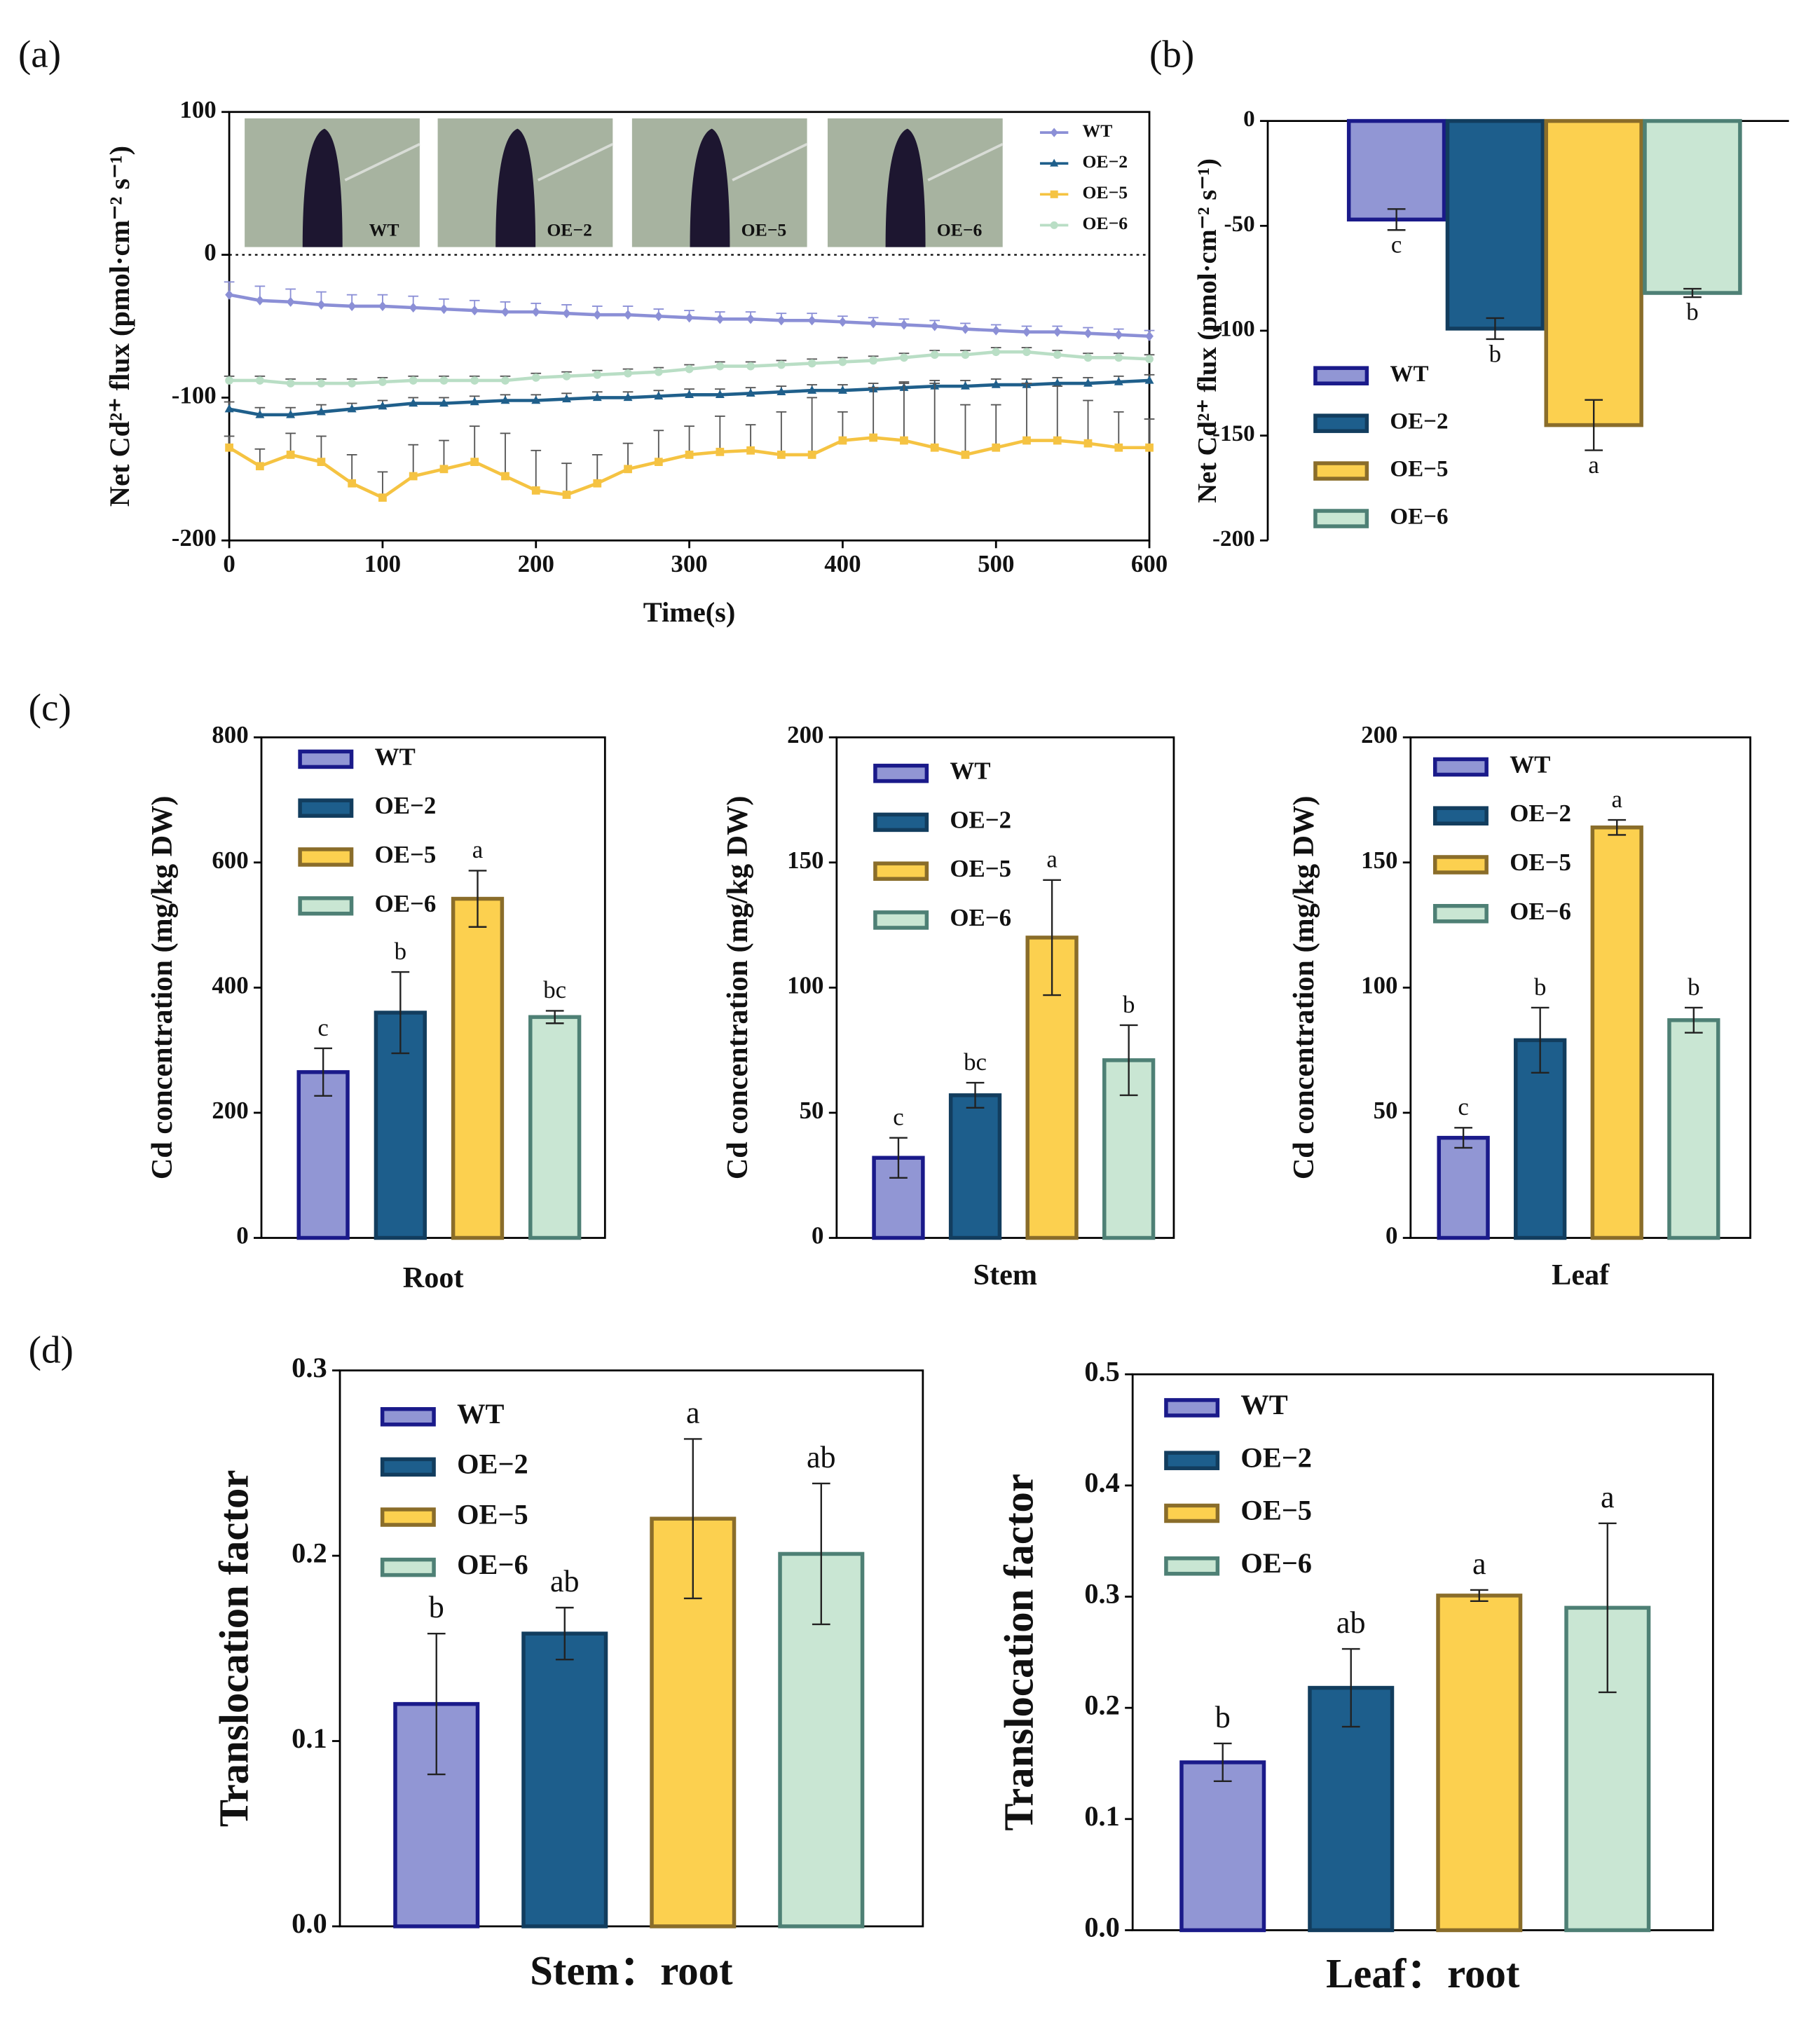 The width and height of the screenshot is (1820, 2028). I want to click on significance-letter: bc, so click(554, 989).